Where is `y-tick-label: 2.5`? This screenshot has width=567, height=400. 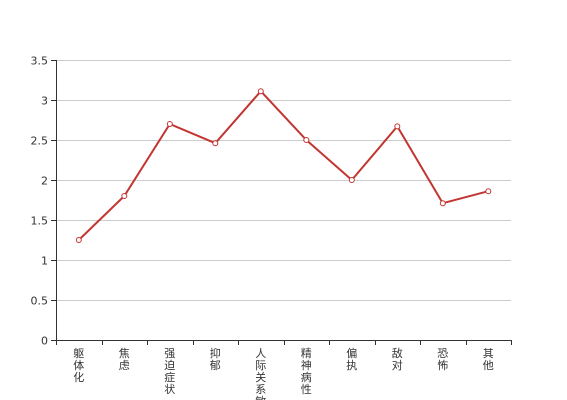 y-tick-label: 2.5 is located at coordinates (40, 141).